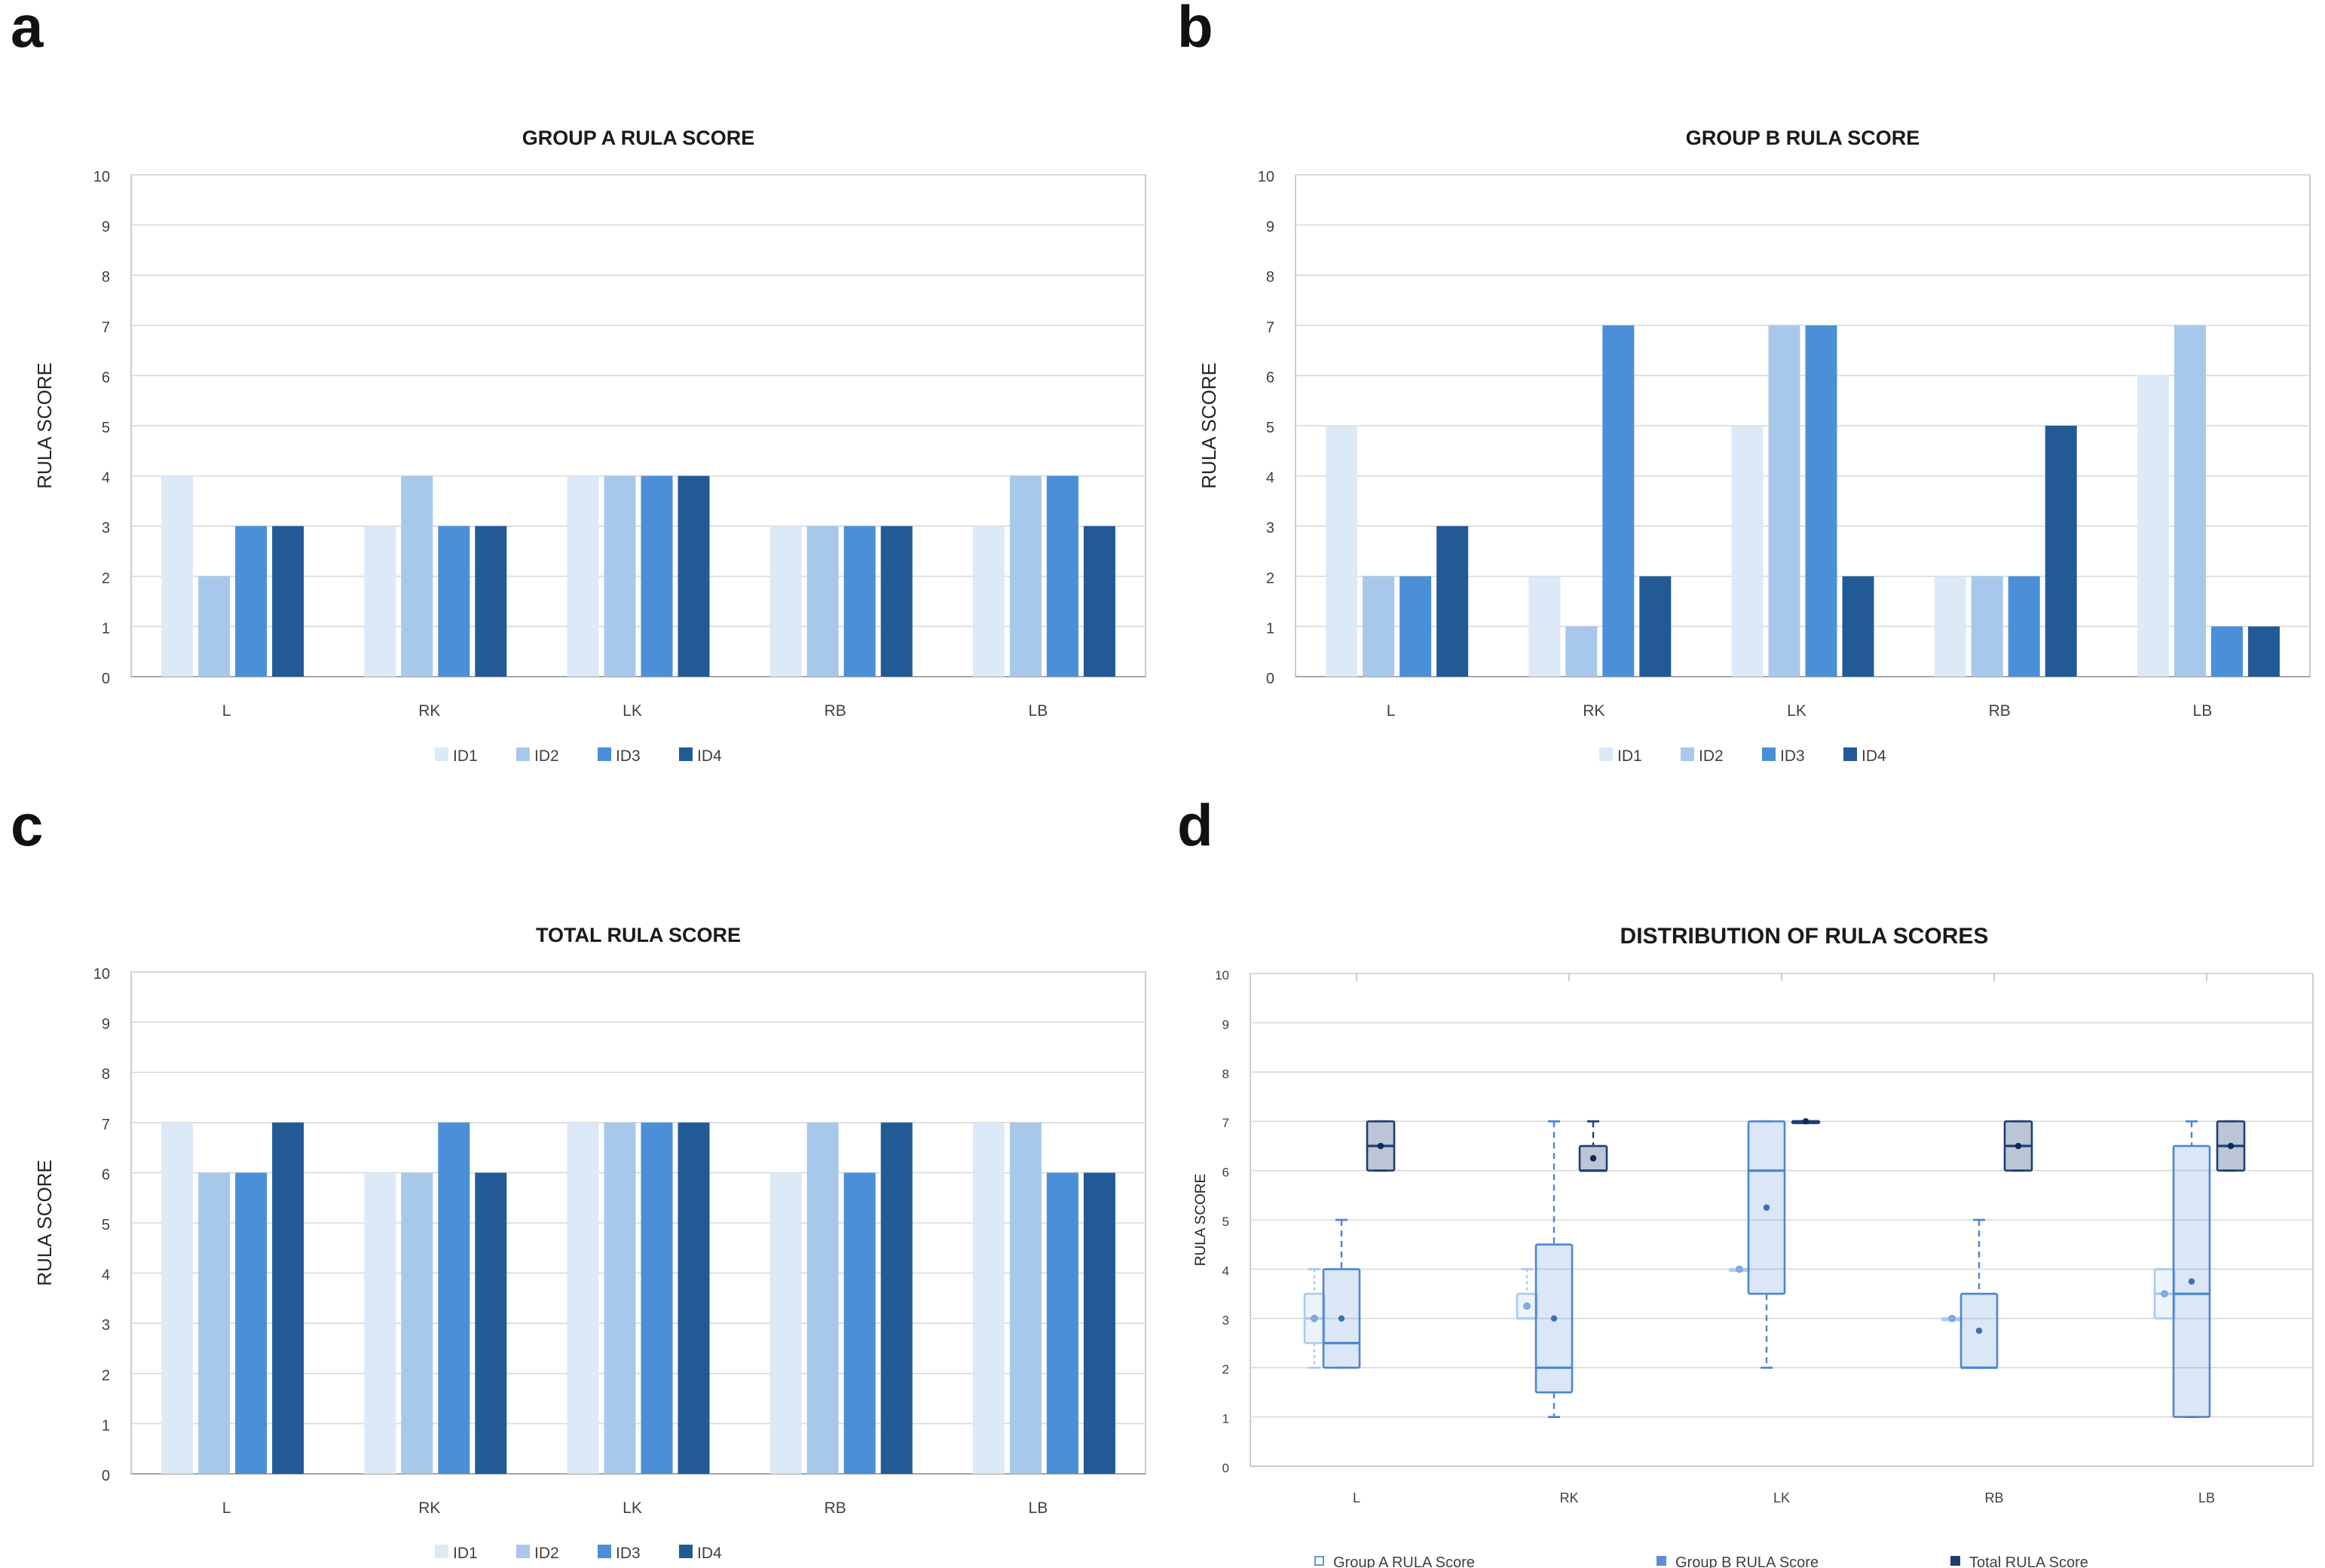 This screenshot has height=1568, width=2325. Describe the element at coordinates (2191, 1281) in the screenshot. I see `mean-group-b-rula-score-lb` at that location.